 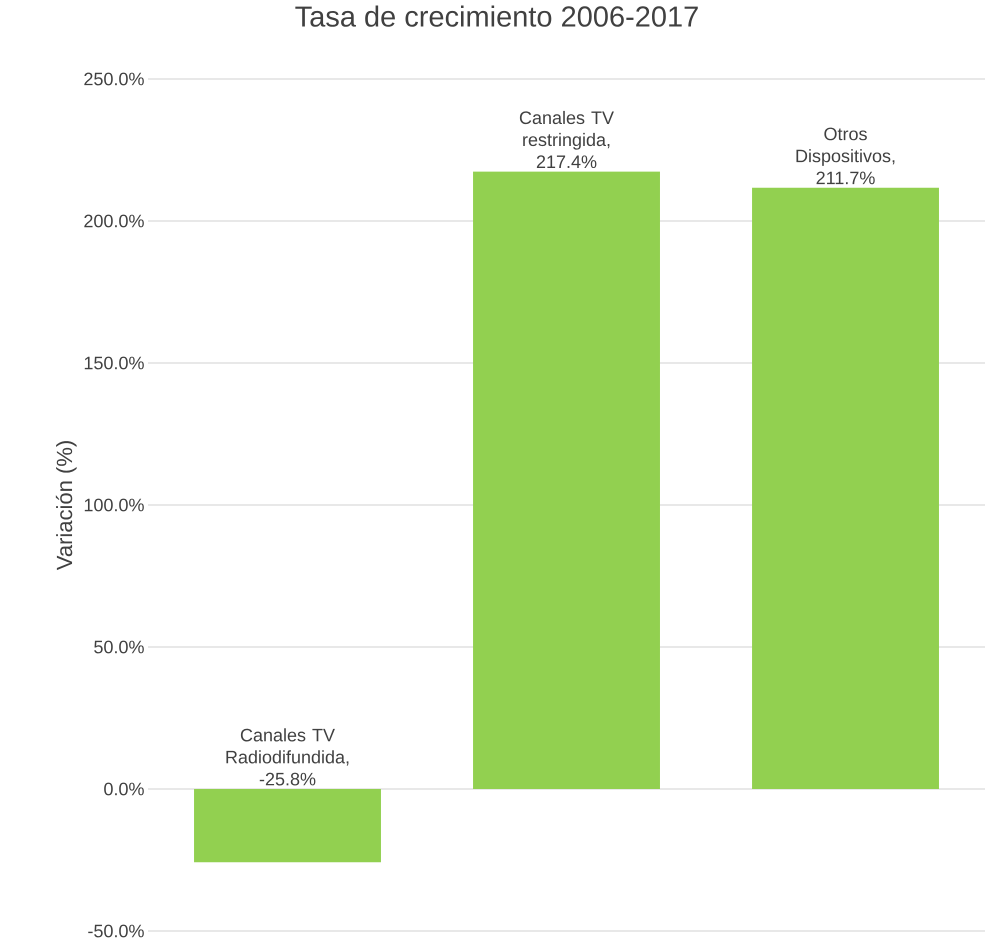 What do you see at coordinates (114, 79) in the screenshot?
I see `y-tick-label: 250.0%` at bounding box center [114, 79].